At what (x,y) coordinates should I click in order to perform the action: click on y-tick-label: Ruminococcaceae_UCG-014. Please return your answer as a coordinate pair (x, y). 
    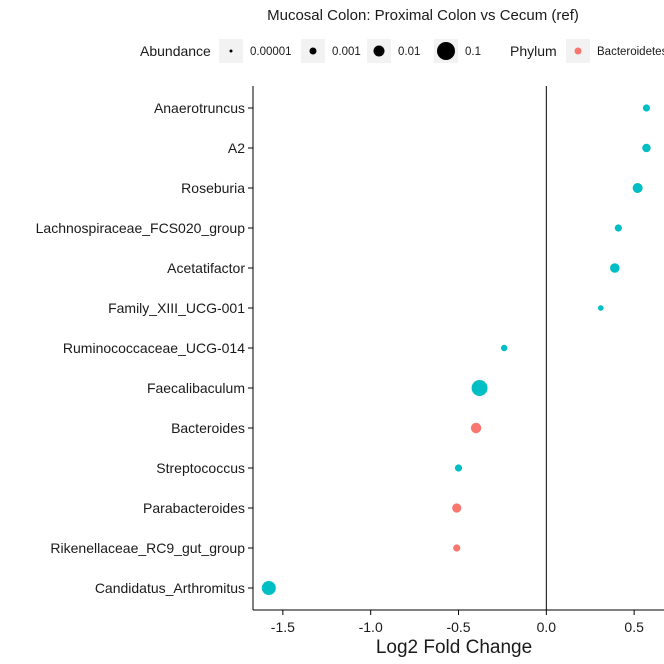
    Looking at the image, I should click on (154, 348).